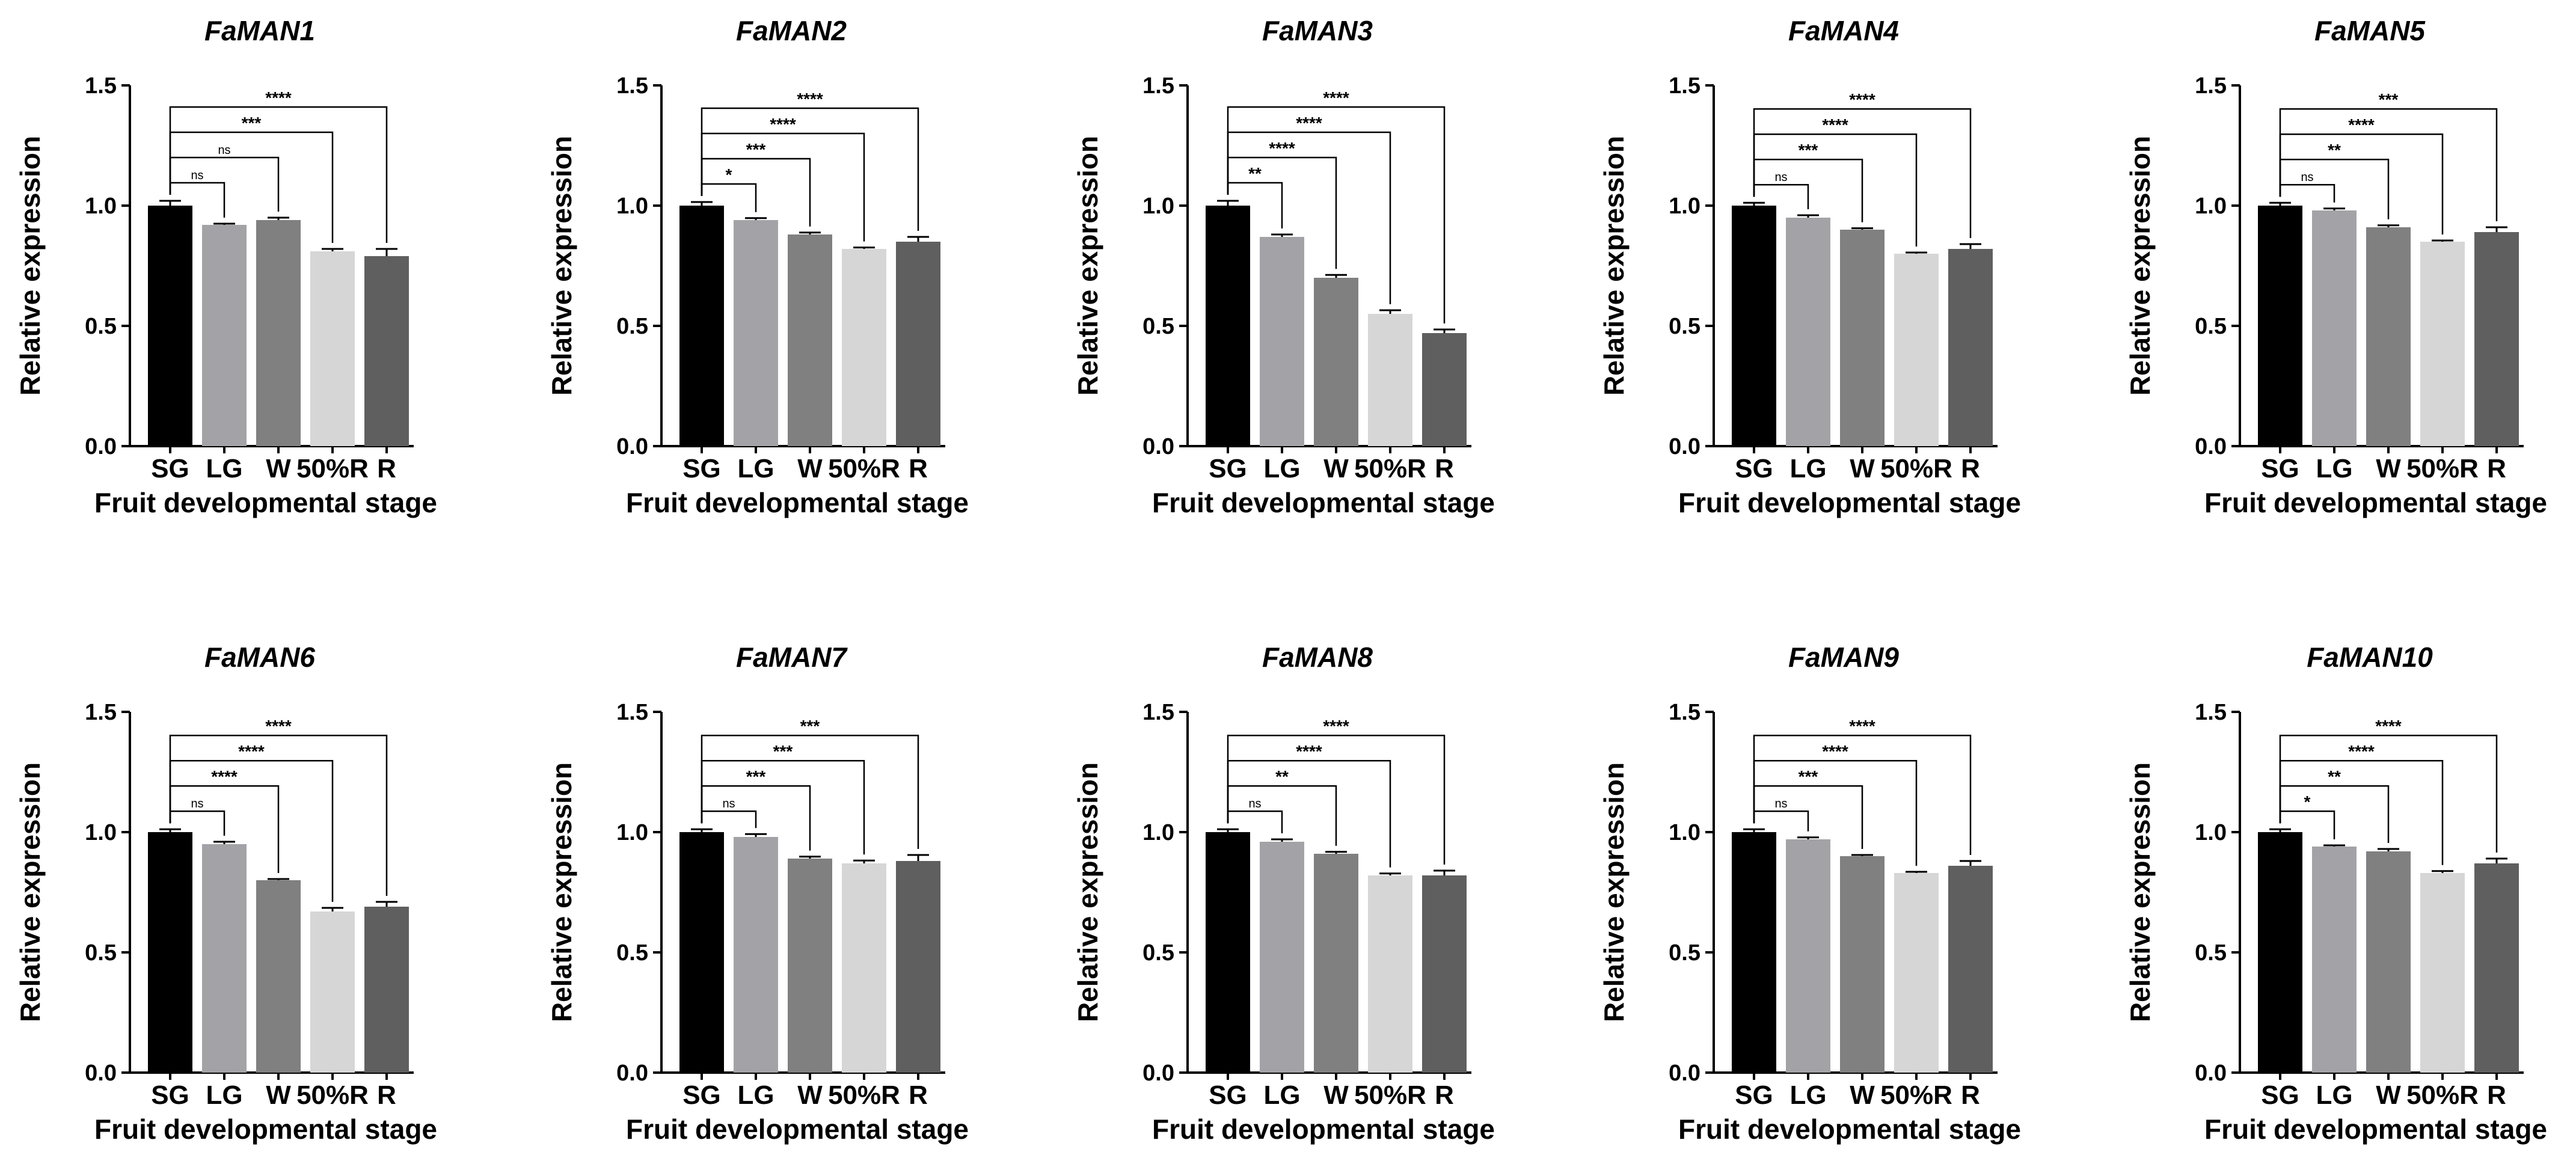 The height and width of the screenshot is (1161, 2576). I want to click on chart-title: FaMAN5, so click(2370, 31).